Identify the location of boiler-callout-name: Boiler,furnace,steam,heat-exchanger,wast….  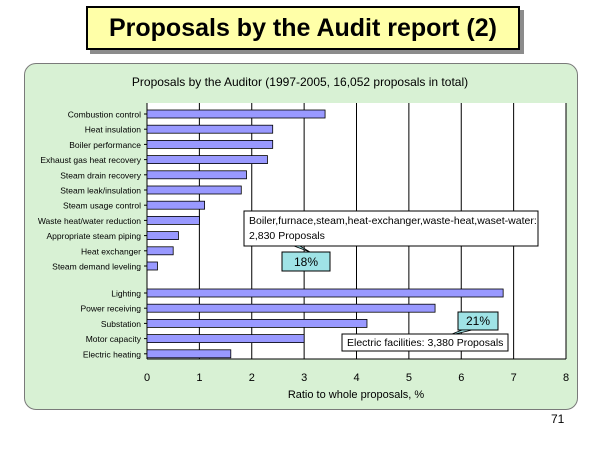
(393, 221).